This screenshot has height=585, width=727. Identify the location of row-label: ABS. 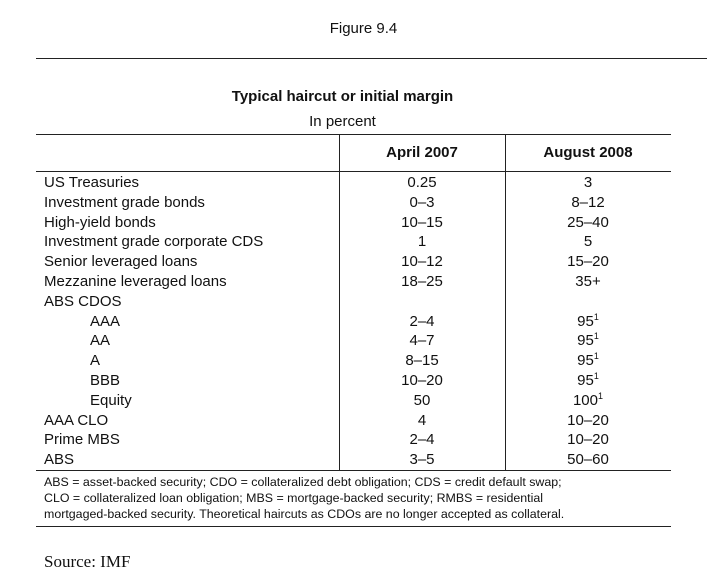
(59, 460).